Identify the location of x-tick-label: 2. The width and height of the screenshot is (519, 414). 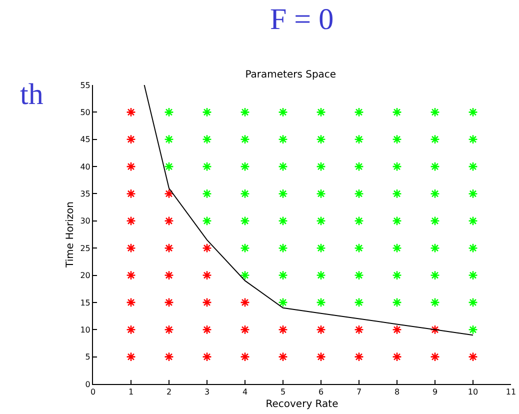
(169, 392).